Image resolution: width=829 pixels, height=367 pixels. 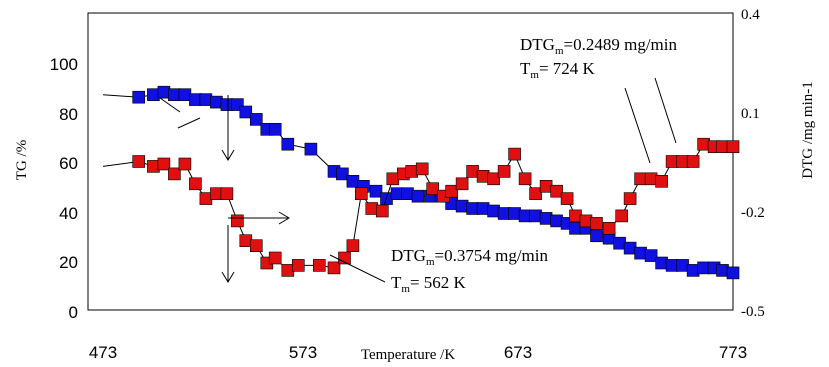 I want to click on y-left-tick-label: 60, so click(x=68, y=163).